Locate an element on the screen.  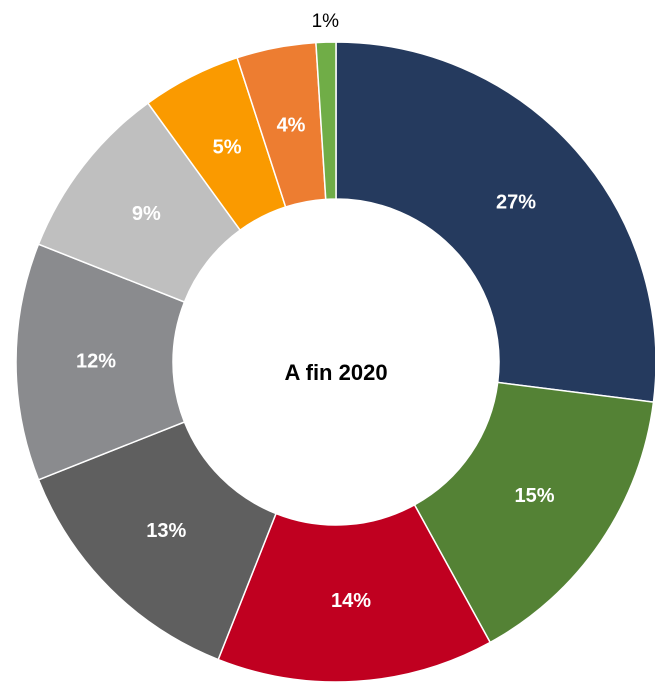
data-label: 9% is located at coordinates (146, 214).